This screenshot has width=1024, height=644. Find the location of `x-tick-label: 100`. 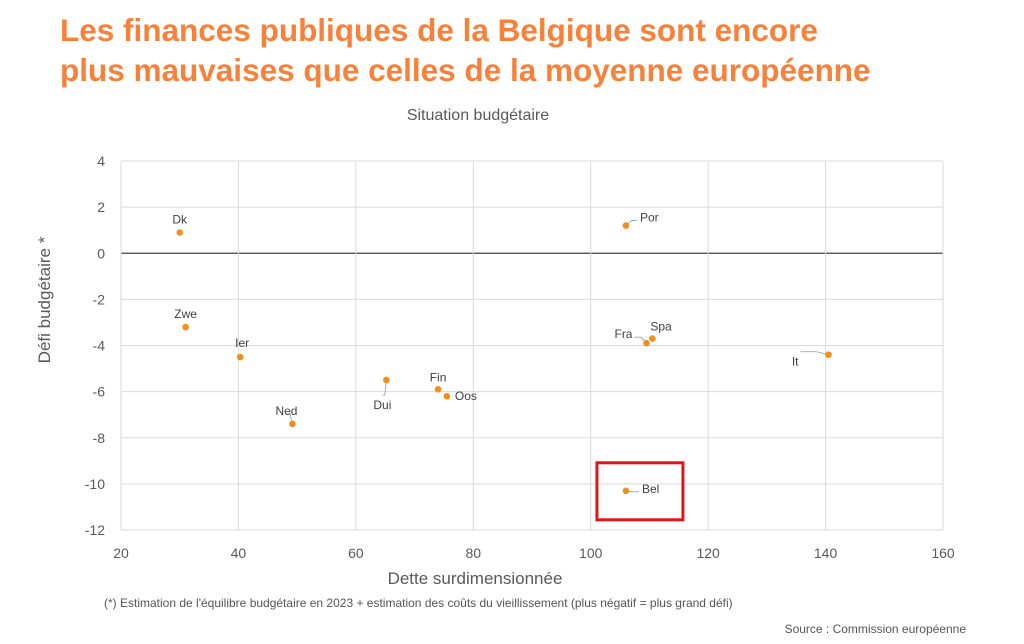

x-tick-label: 100 is located at coordinates (591, 553).